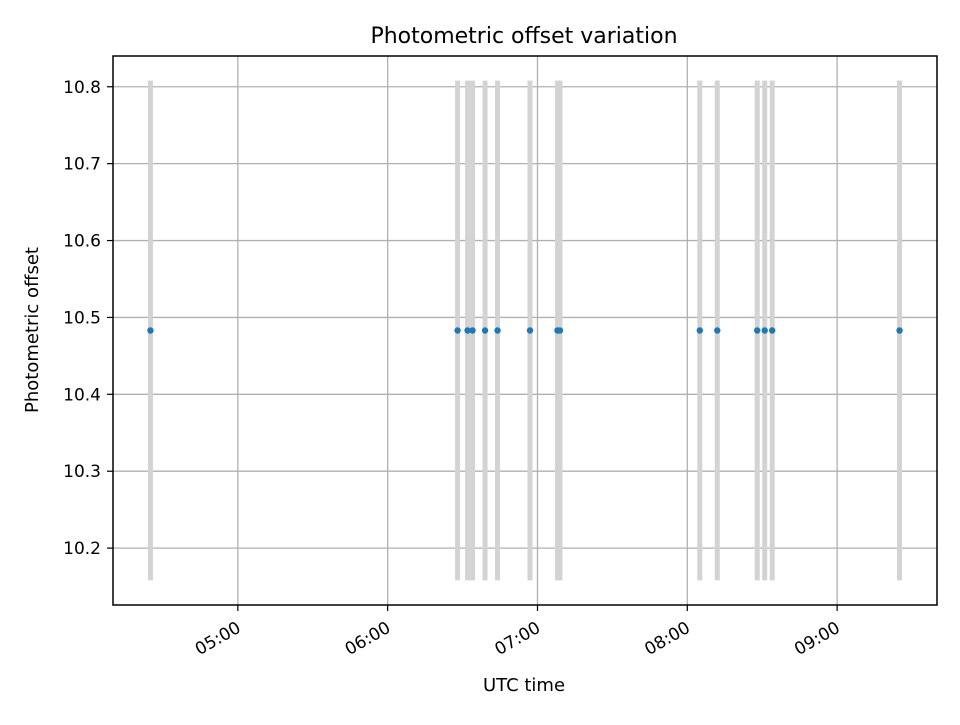  What do you see at coordinates (82, 242) in the screenshot?
I see `y-tick-label: 10.6` at bounding box center [82, 242].